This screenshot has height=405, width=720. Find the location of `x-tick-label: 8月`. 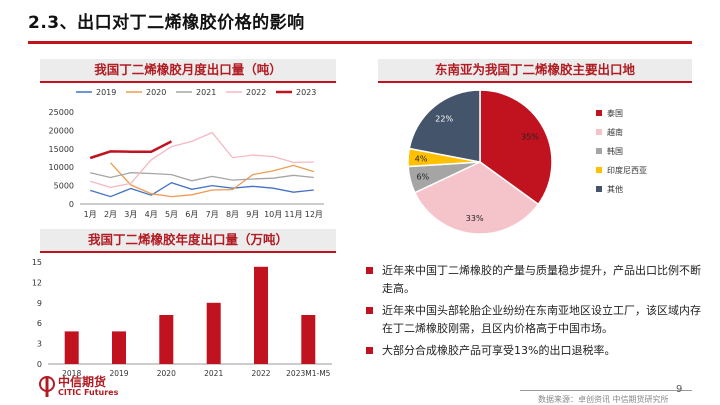

x-tick-label: 8月 is located at coordinates (232, 214).